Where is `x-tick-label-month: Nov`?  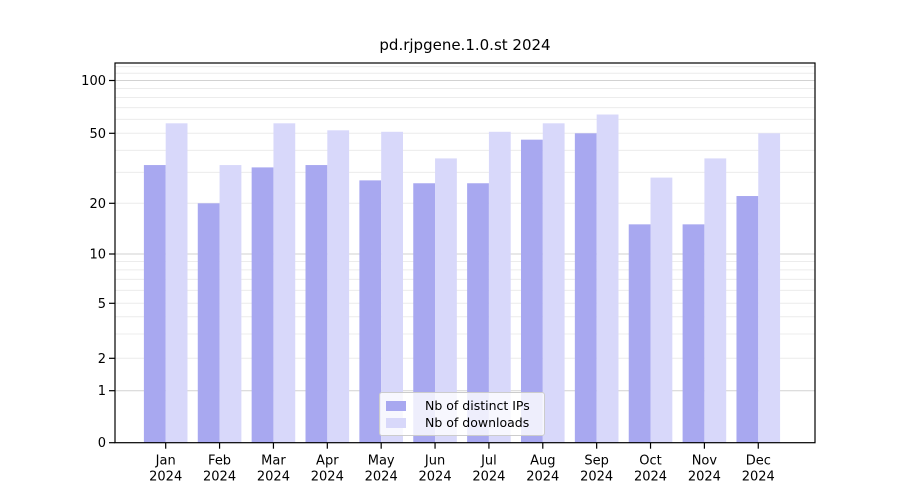
x-tick-label-month: Nov is located at coordinates (705, 461).